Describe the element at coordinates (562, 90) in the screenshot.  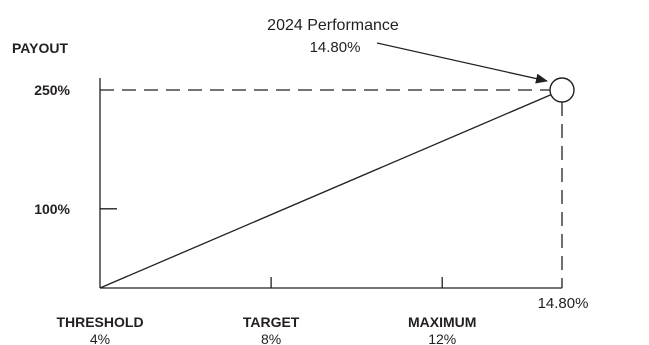
I see `performance-point` at that location.